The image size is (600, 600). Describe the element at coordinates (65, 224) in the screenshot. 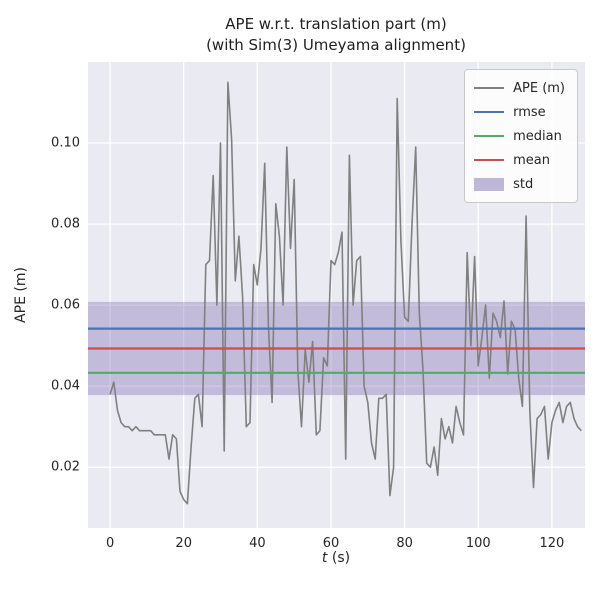

I see `y-tick-label: 0.08` at that location.